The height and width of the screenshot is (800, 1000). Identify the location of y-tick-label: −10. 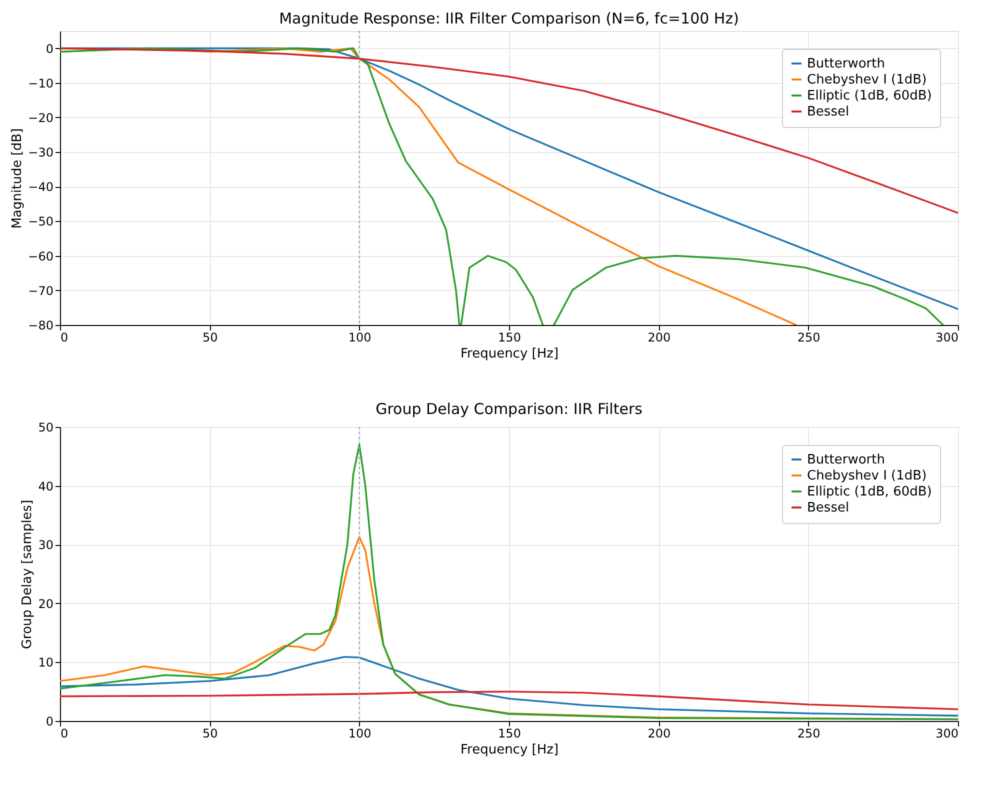
(41, 83).